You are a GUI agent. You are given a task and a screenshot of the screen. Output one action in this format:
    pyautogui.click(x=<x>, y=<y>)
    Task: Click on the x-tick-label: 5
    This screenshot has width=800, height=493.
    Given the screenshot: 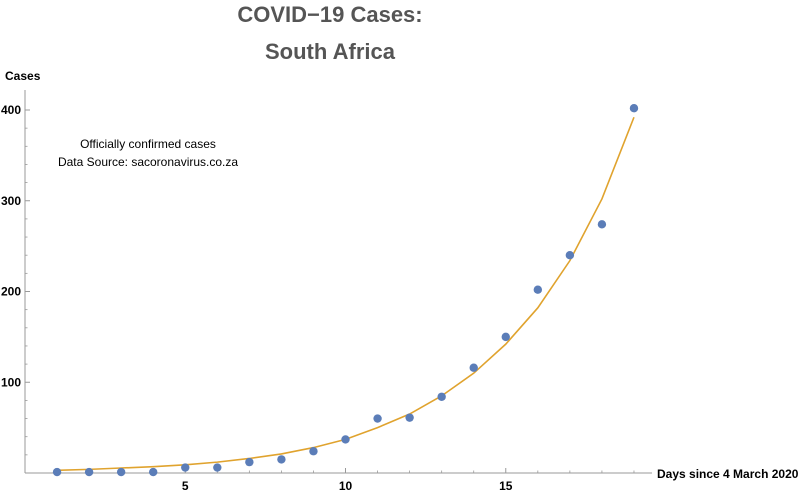 What is the action you would take?
    pyautogui.click(x=185, y=486)
    